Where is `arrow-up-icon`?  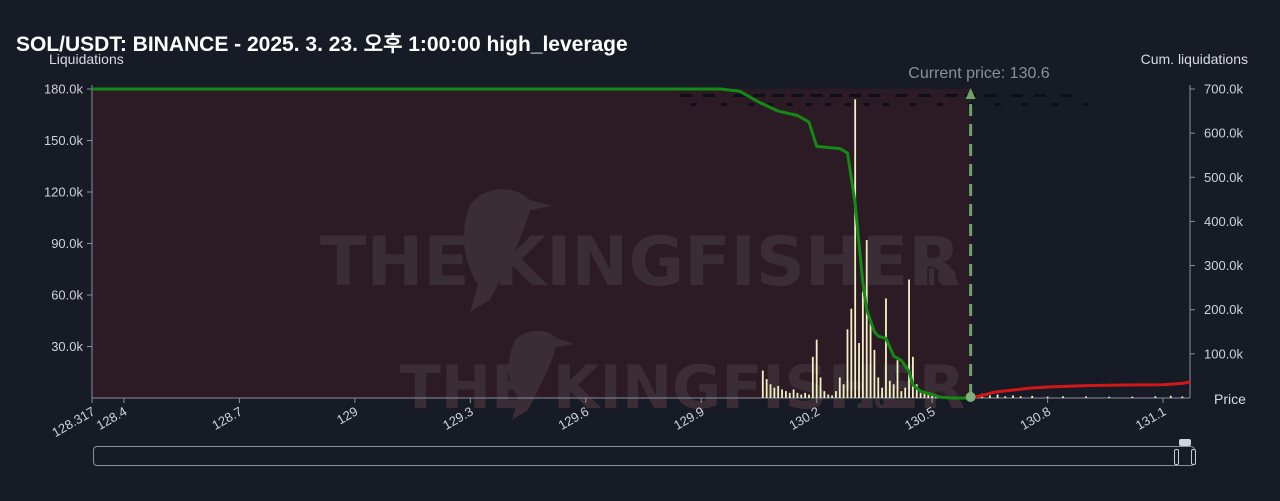 arrow-up-icon is located at coordinates (970, 93).